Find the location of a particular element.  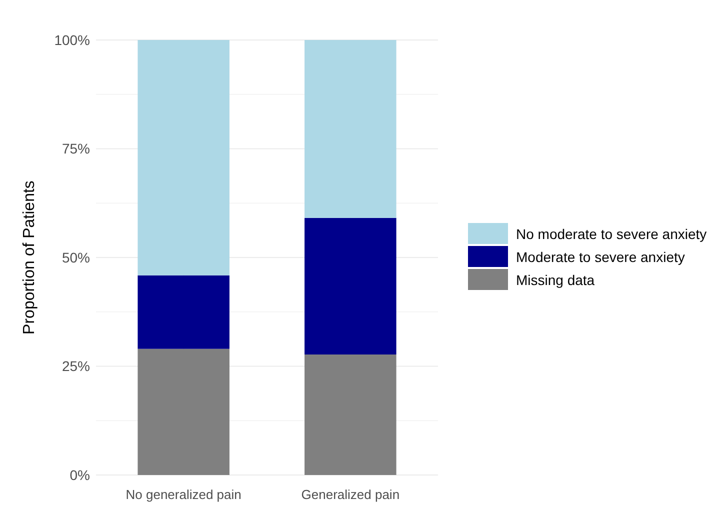

x-tick-label: Generalized pain is located at coordinates (350, 494).